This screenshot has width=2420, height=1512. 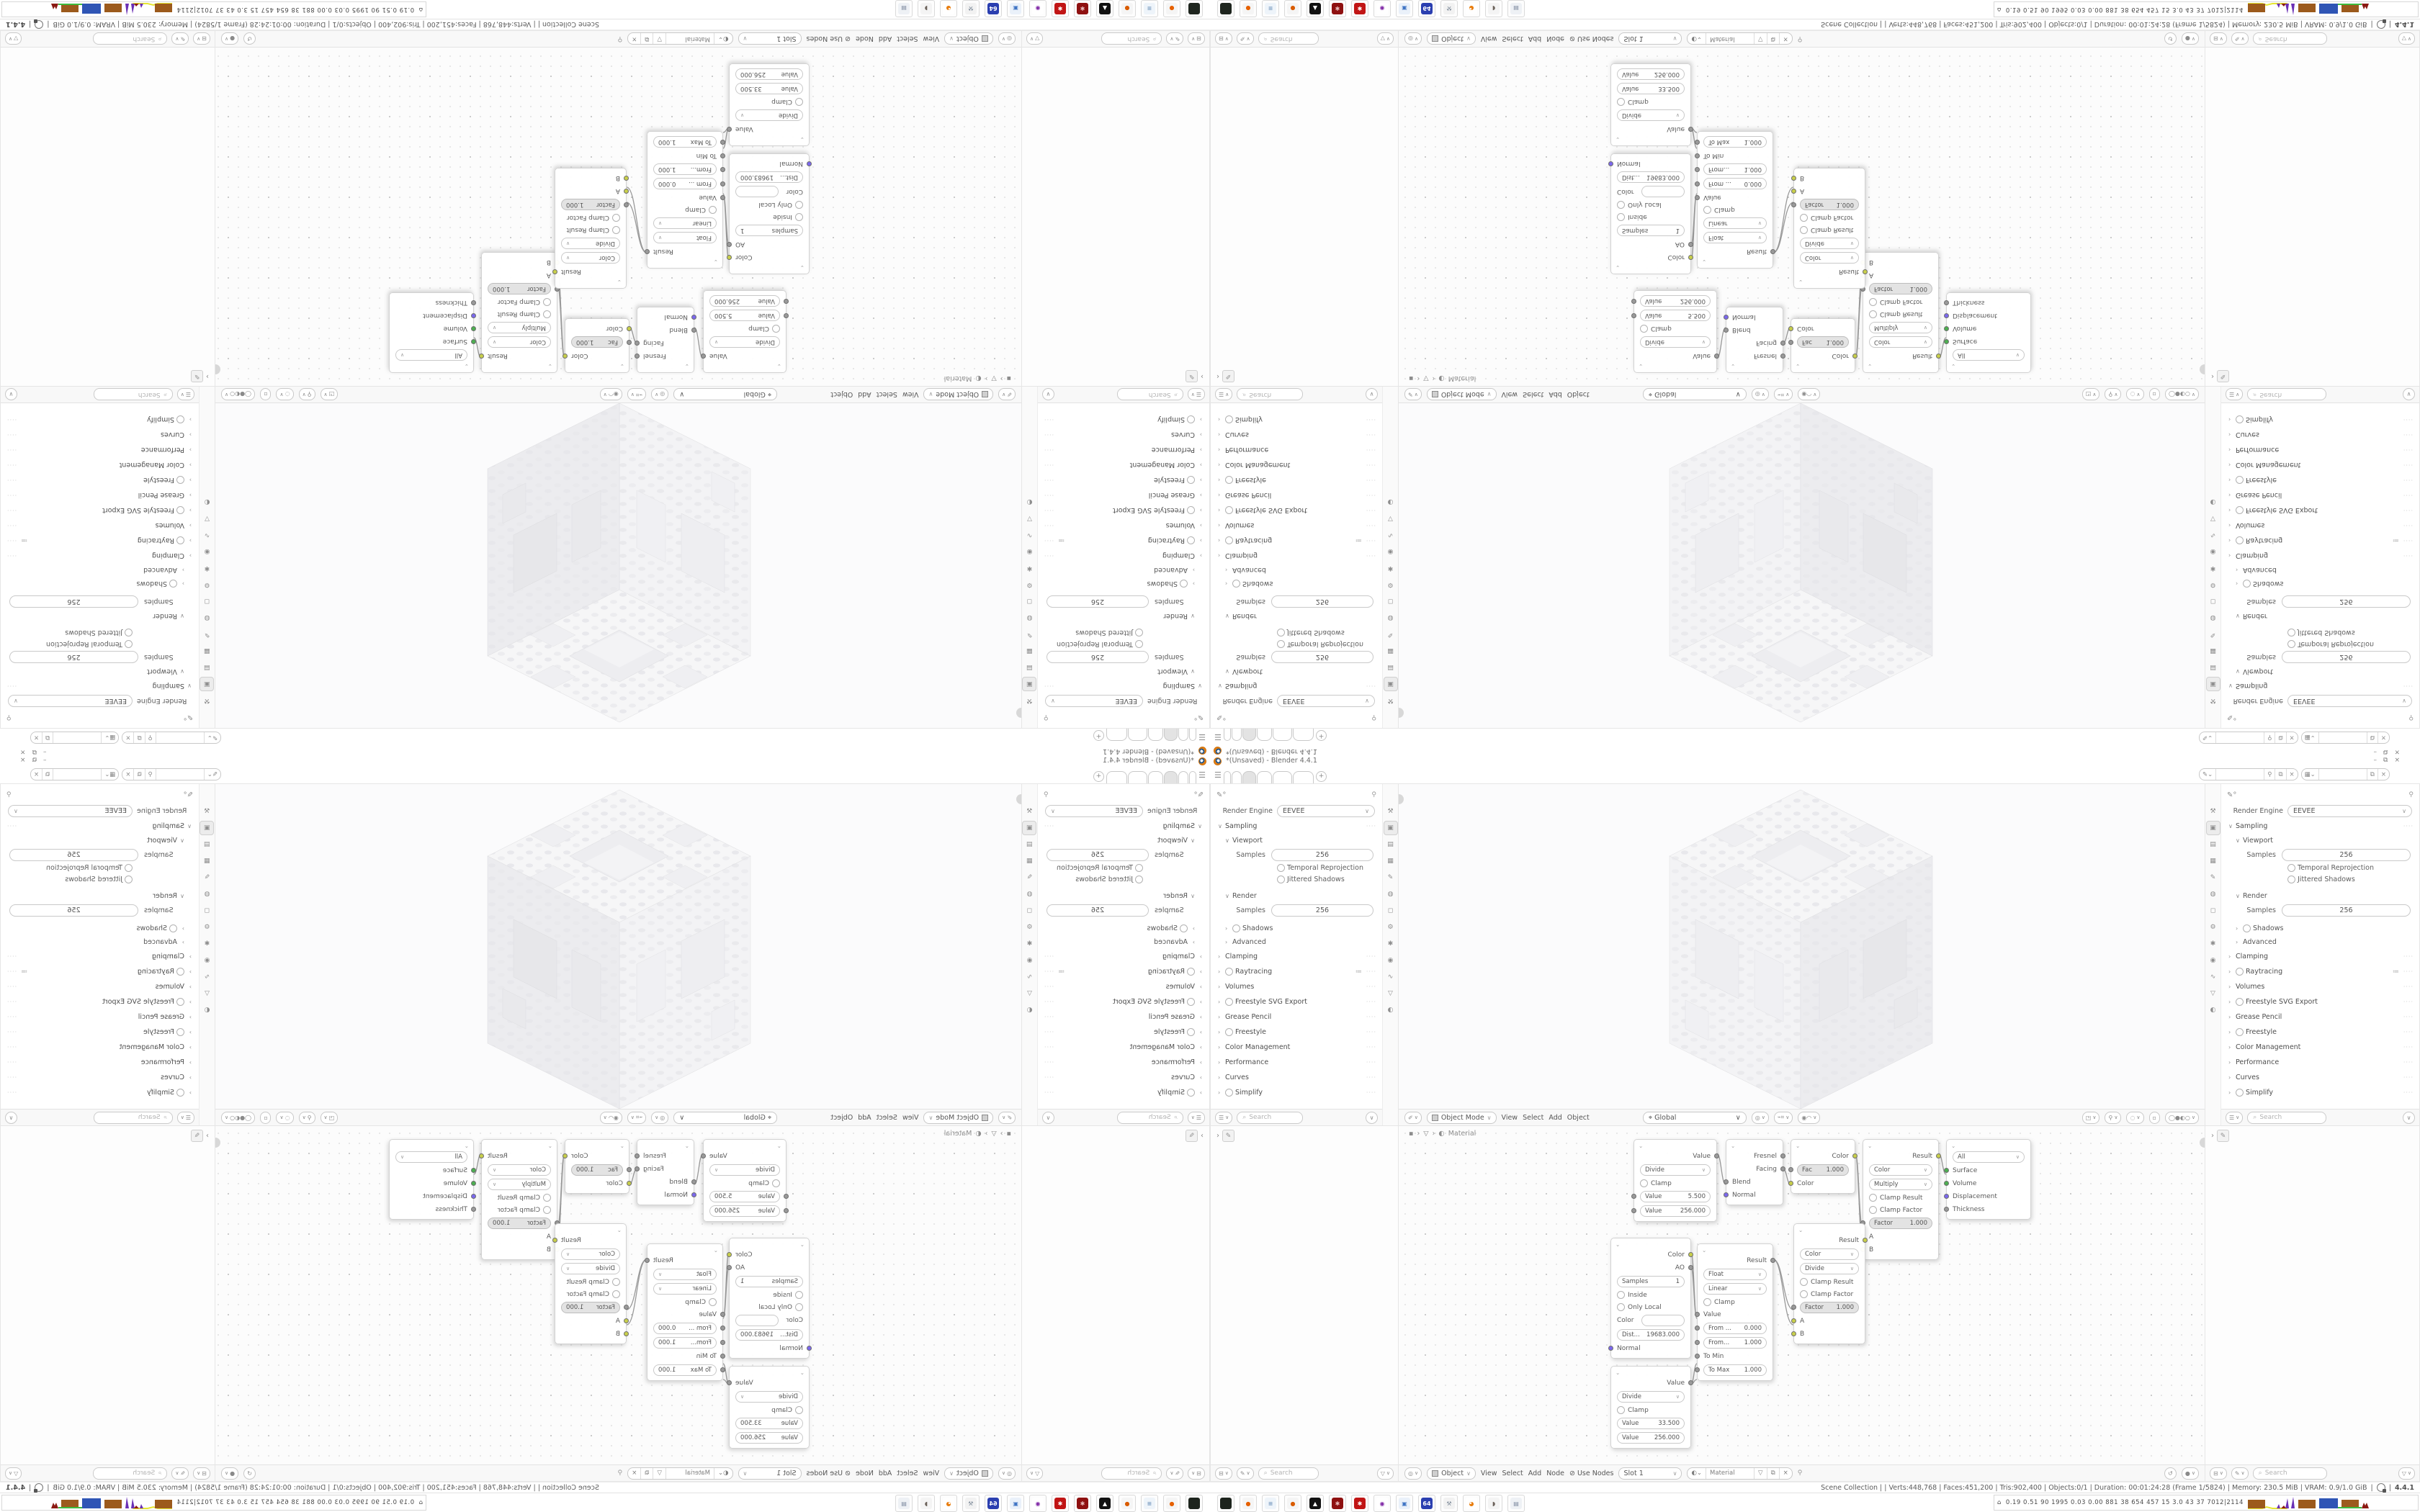 I want to click on pin-icon: ⚲, so click(x=150, y=774).